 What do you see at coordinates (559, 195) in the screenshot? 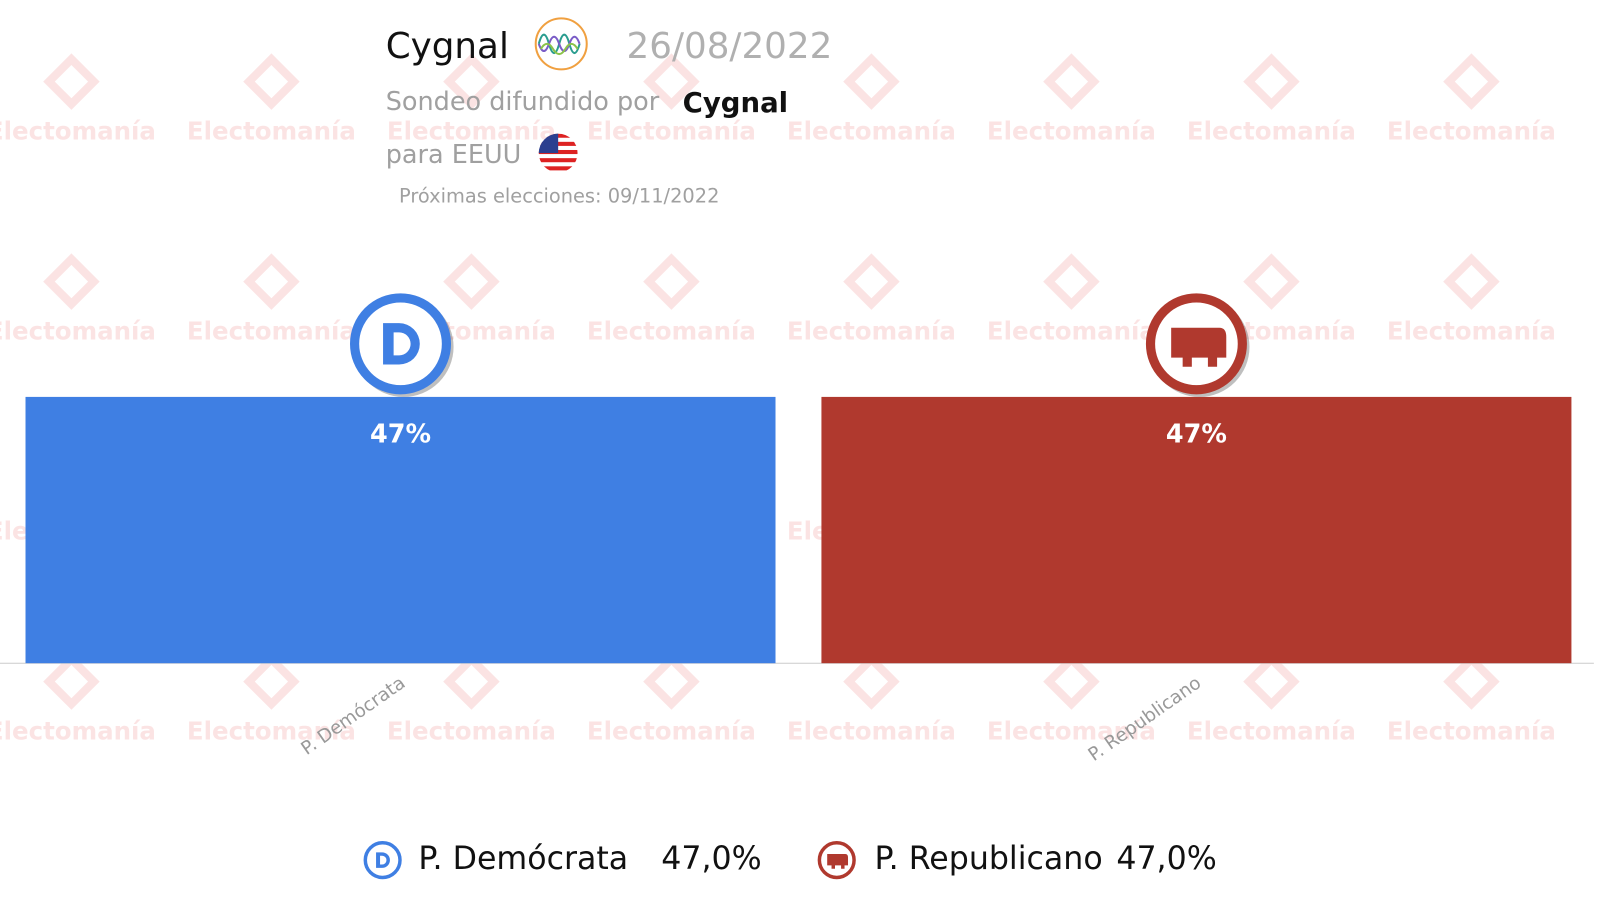
I see `next-election: Próximas elecciones: 09/11/2022` at bounding box center [559, 195].